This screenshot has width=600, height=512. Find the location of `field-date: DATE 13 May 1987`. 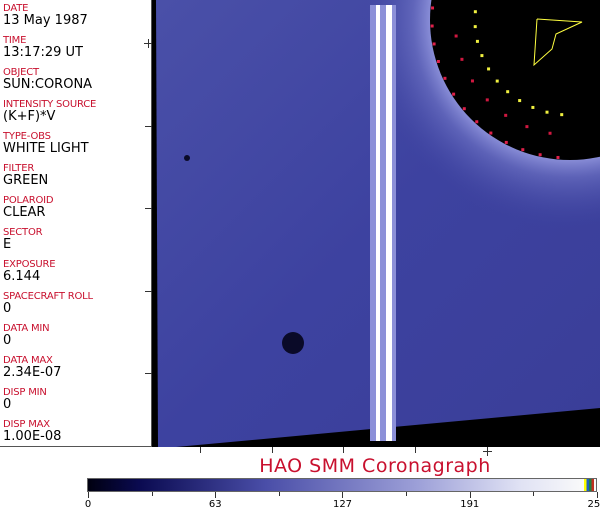

field-date: DATE 13 May 1987 is located at coordinates (45, 15).